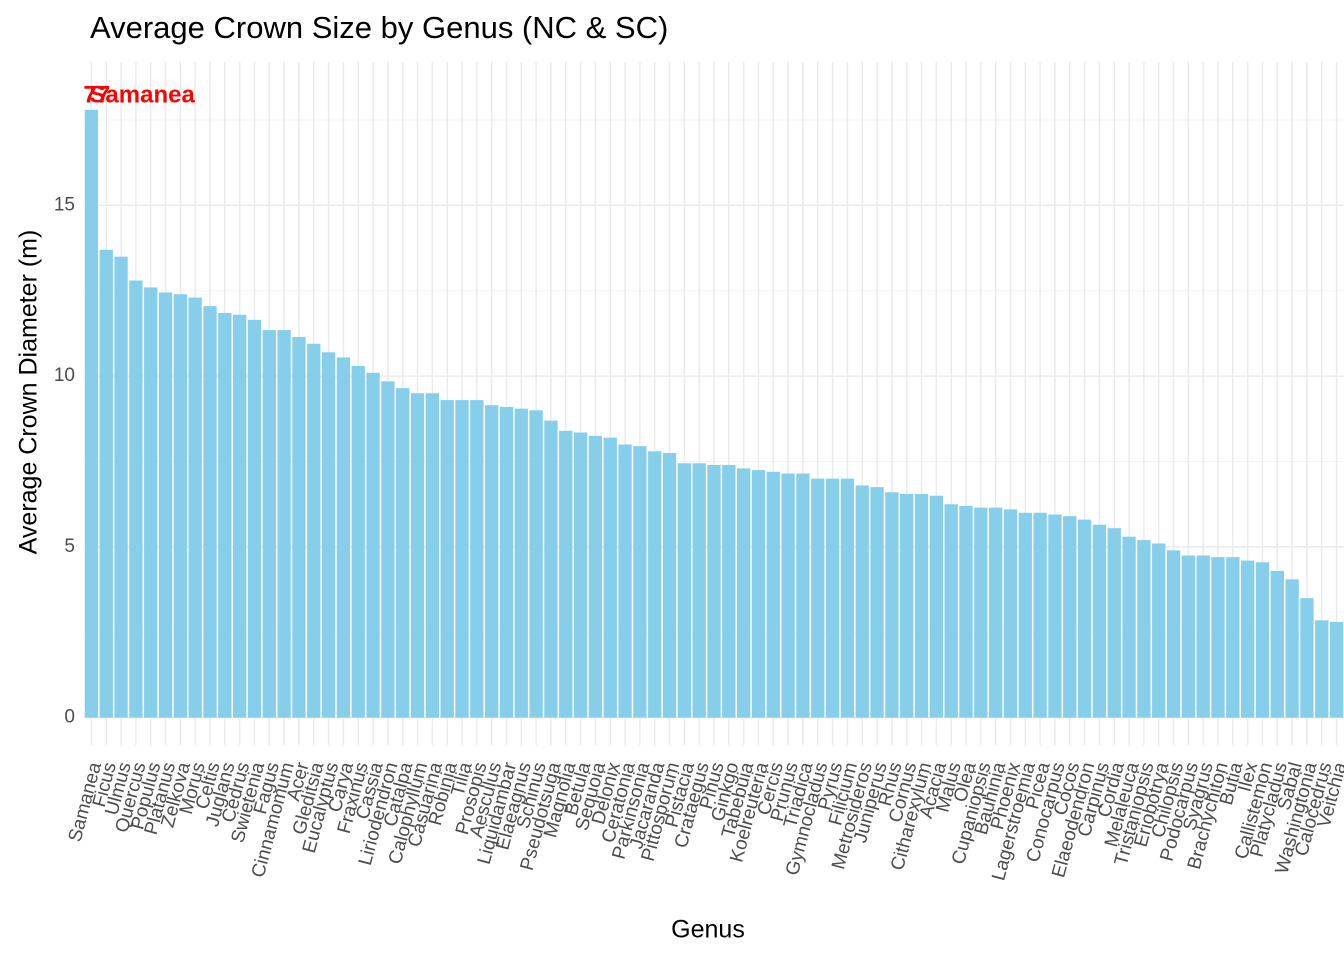 The image size is (1344, 960). I want to click on y-tick-label: 15, so click(64, 204).